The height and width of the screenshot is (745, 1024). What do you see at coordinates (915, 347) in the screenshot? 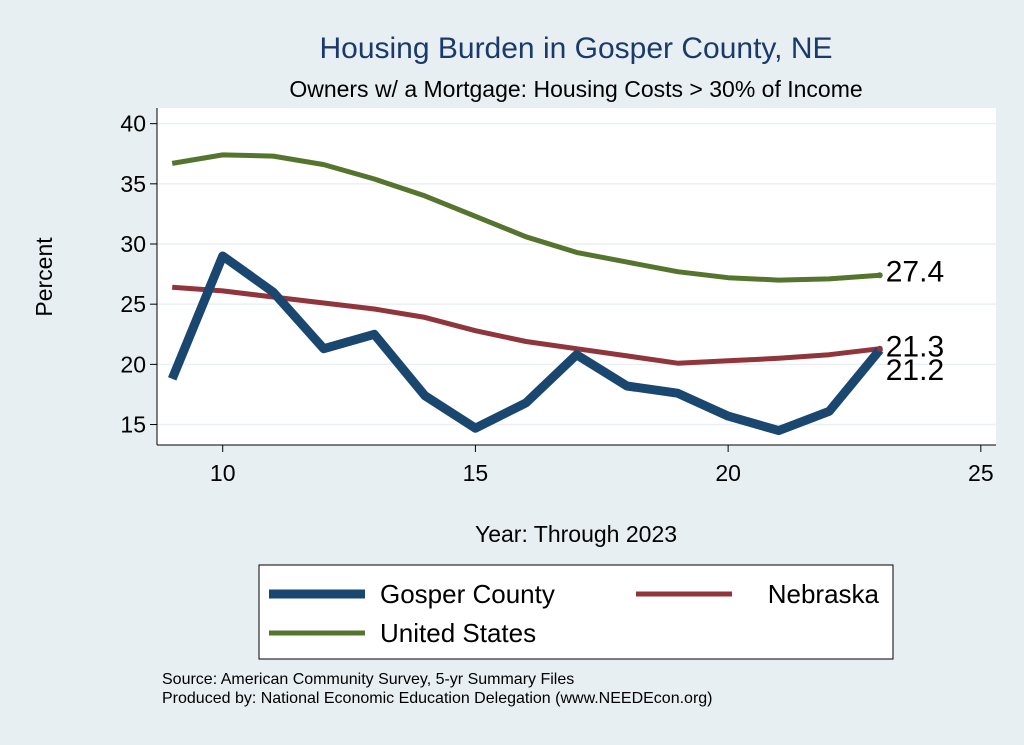
I see `end-value-label: 21.3` at bounding box center [915, 347].